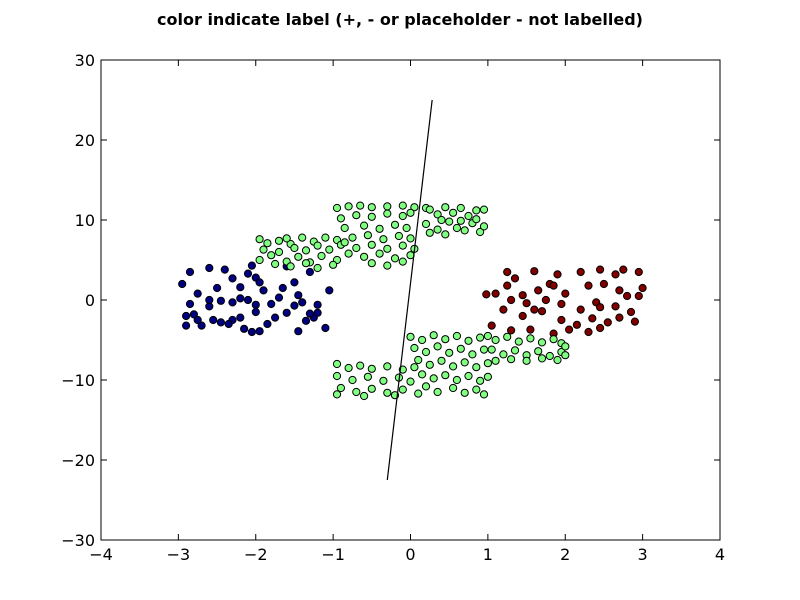 Image resolution: width=800 pixels, height=600 pixels. What do you see at coordinates (85, 140) in the screenshot?
I see `y-tick-label: 20` at bounding box center [85, 140].